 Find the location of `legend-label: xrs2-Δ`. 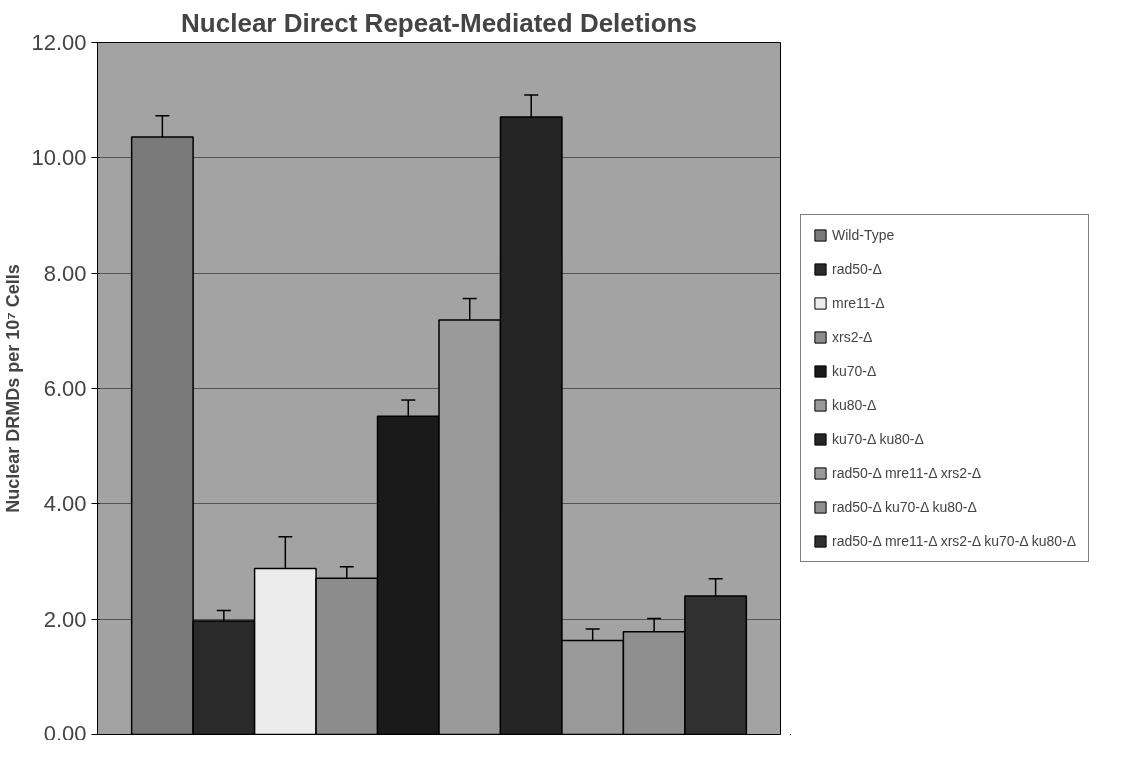

legend-label: xrs2-Δ is located at coordinates (852, 337).